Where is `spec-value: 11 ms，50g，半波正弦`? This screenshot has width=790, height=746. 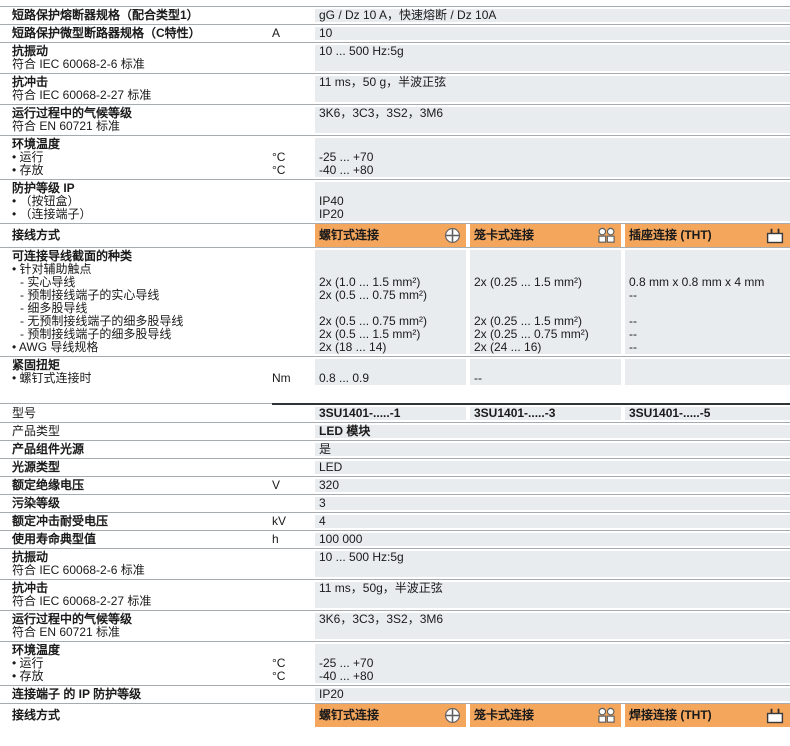 spec-value: 11 ms，50g，半波正弦 is located at coordinates (552, 588).